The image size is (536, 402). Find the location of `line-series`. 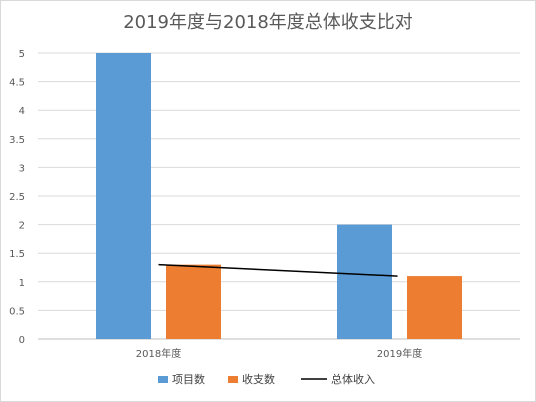

line-series is located at coordinates (278, 270).